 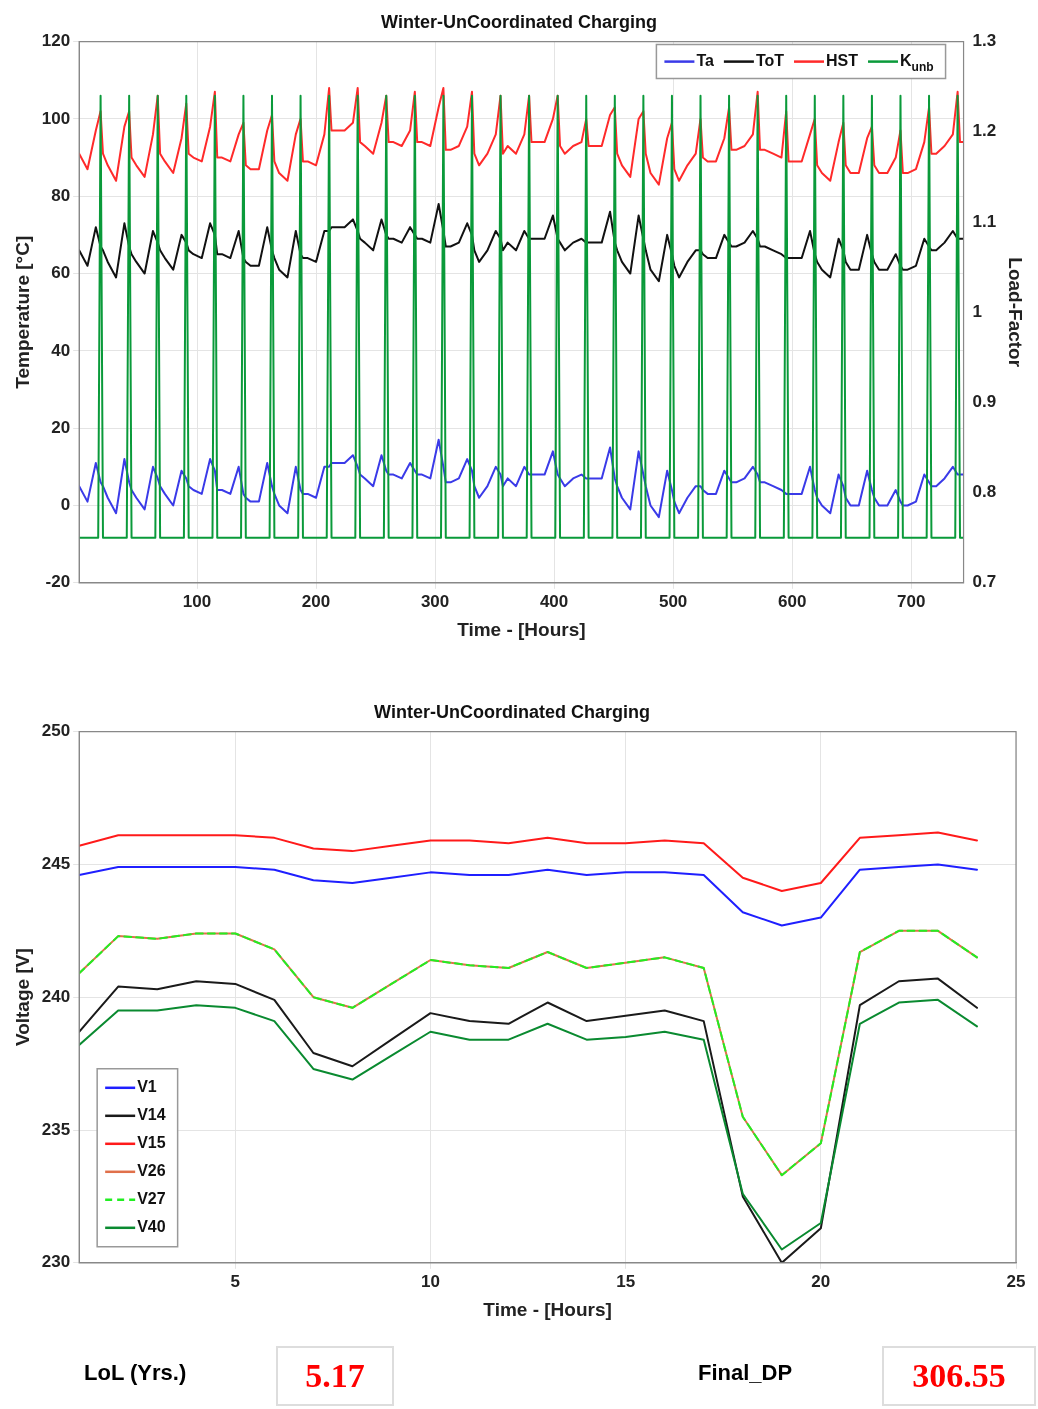 I want to click on y-tick-label: 250, so click(x=56, y=731).